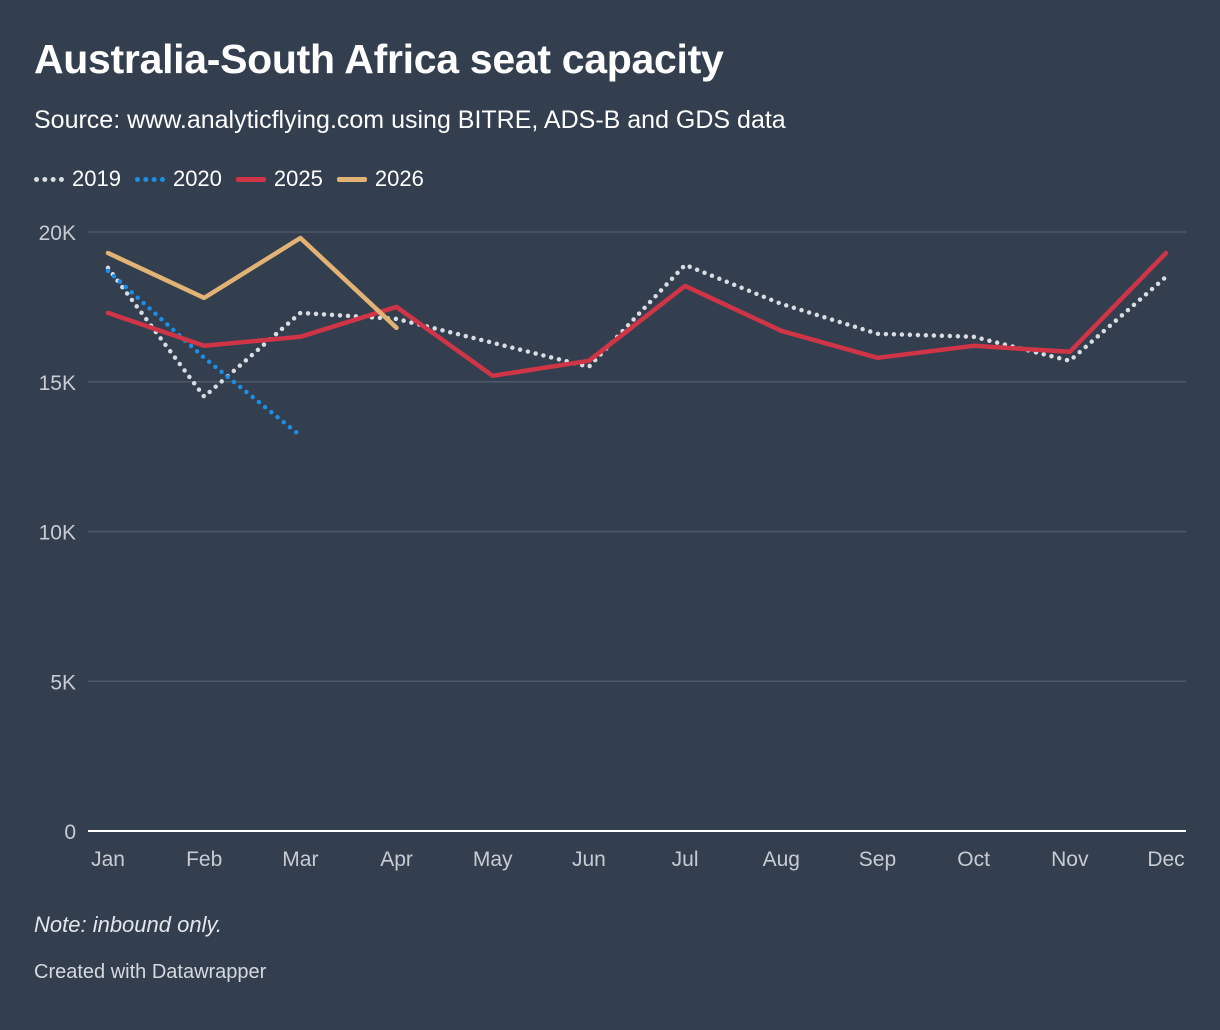 This screenshot has width=1220, height=1030. What do you see at coordinates (204, 859) in the screenshot?
I see `x-tick-label: Feb` at bounding box center [204, 859].